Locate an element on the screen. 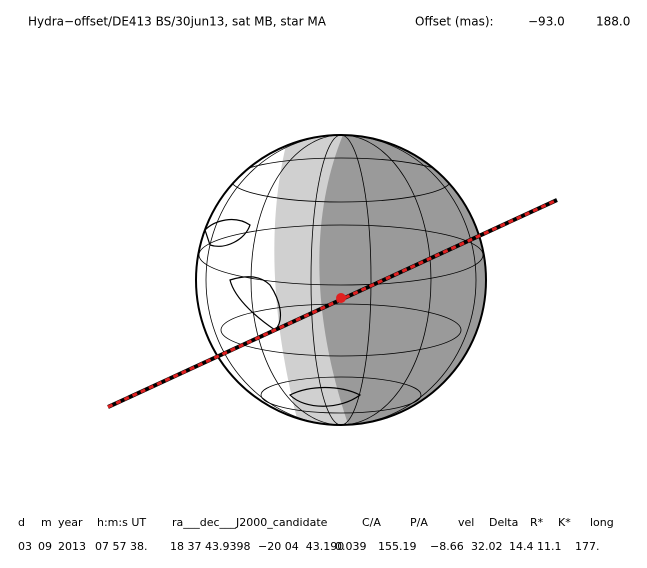 This screenshot has height=568, width=647. column-header: vel is located at coordinates (466, 522).